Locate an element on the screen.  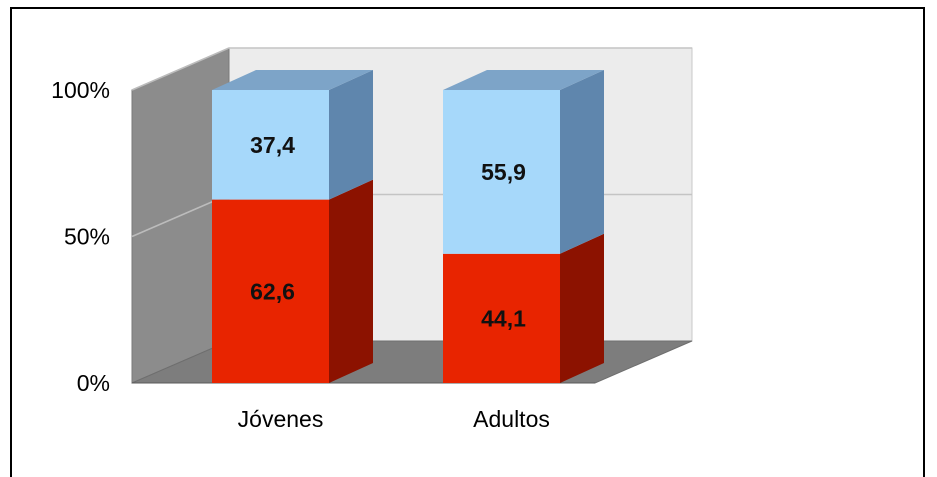
y-tick-label: 100% is located at coordinates (80, 90).